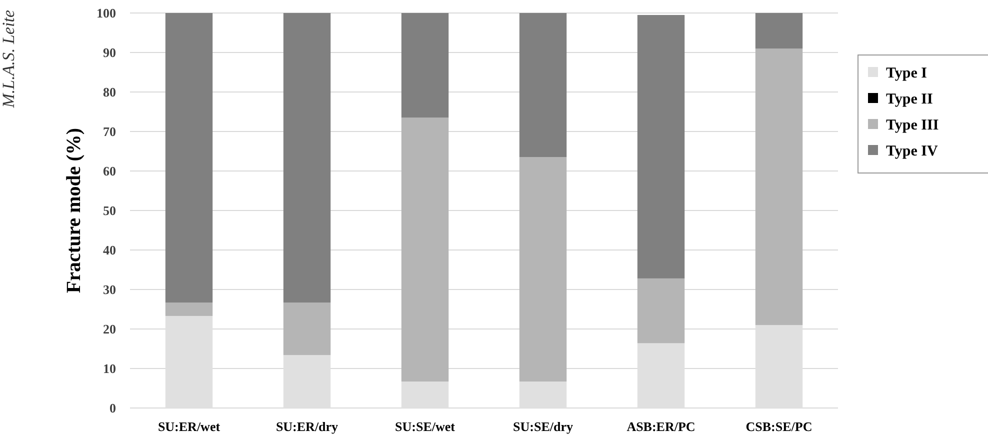 The image size is (988, 439). Describe the element at coordinates (109, 210) in the screenshot. I see `y-tick-label: 50` at that location.